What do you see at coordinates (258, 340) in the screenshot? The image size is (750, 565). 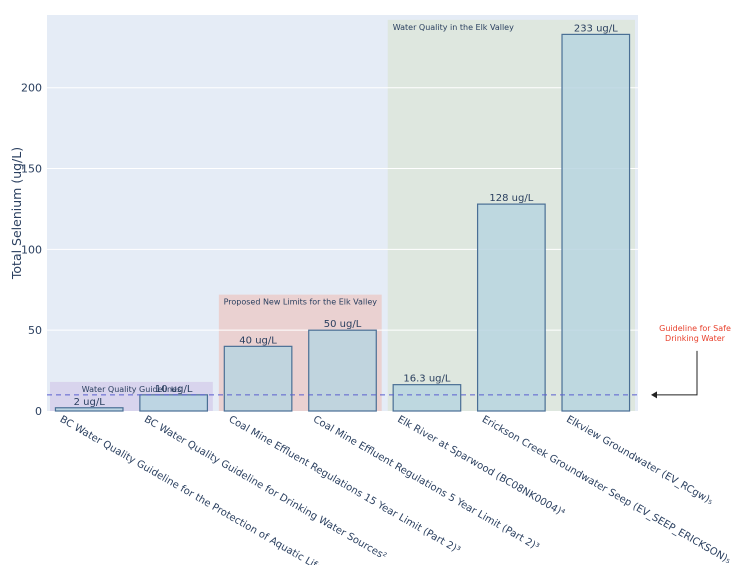 I see `bar-value-label-2: 40 ug/L` at bounding box center [258, 340].